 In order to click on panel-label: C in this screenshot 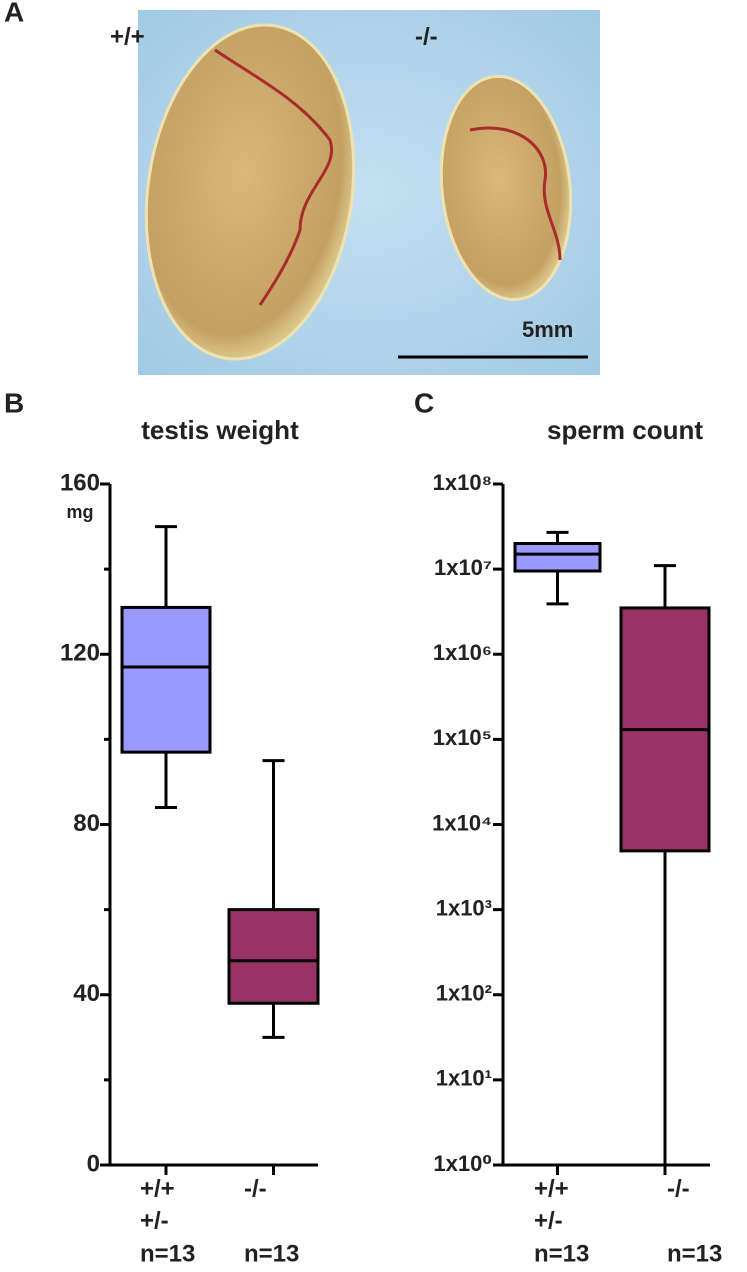, I will do `click(424, 402)`.